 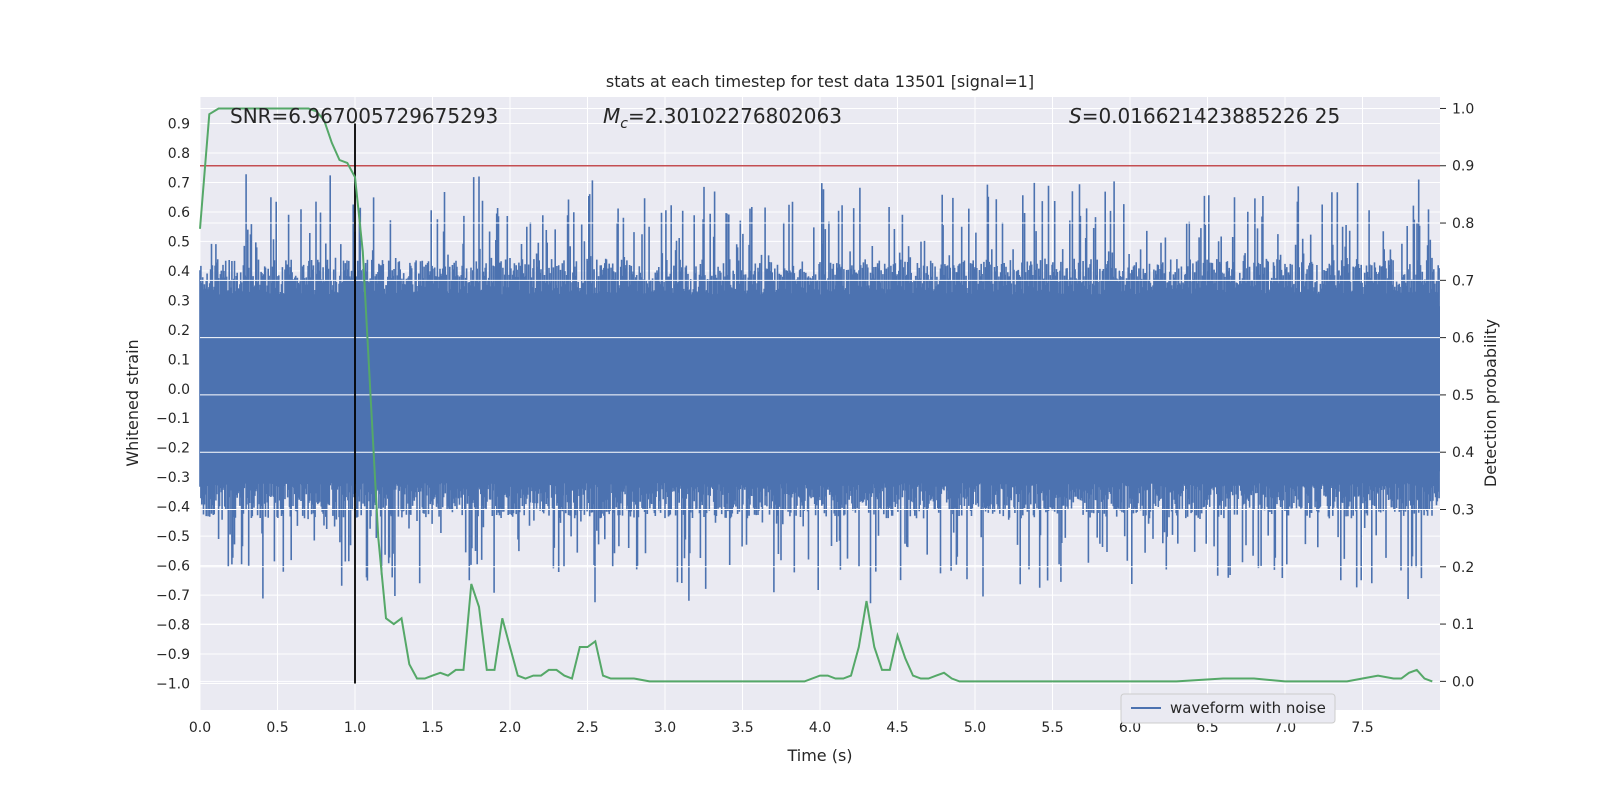 What do you see at coordinates (1211, 116) in the screenshot?
I see `s-value: =0.016621423885226 25` at bounding box center [1211, 116].